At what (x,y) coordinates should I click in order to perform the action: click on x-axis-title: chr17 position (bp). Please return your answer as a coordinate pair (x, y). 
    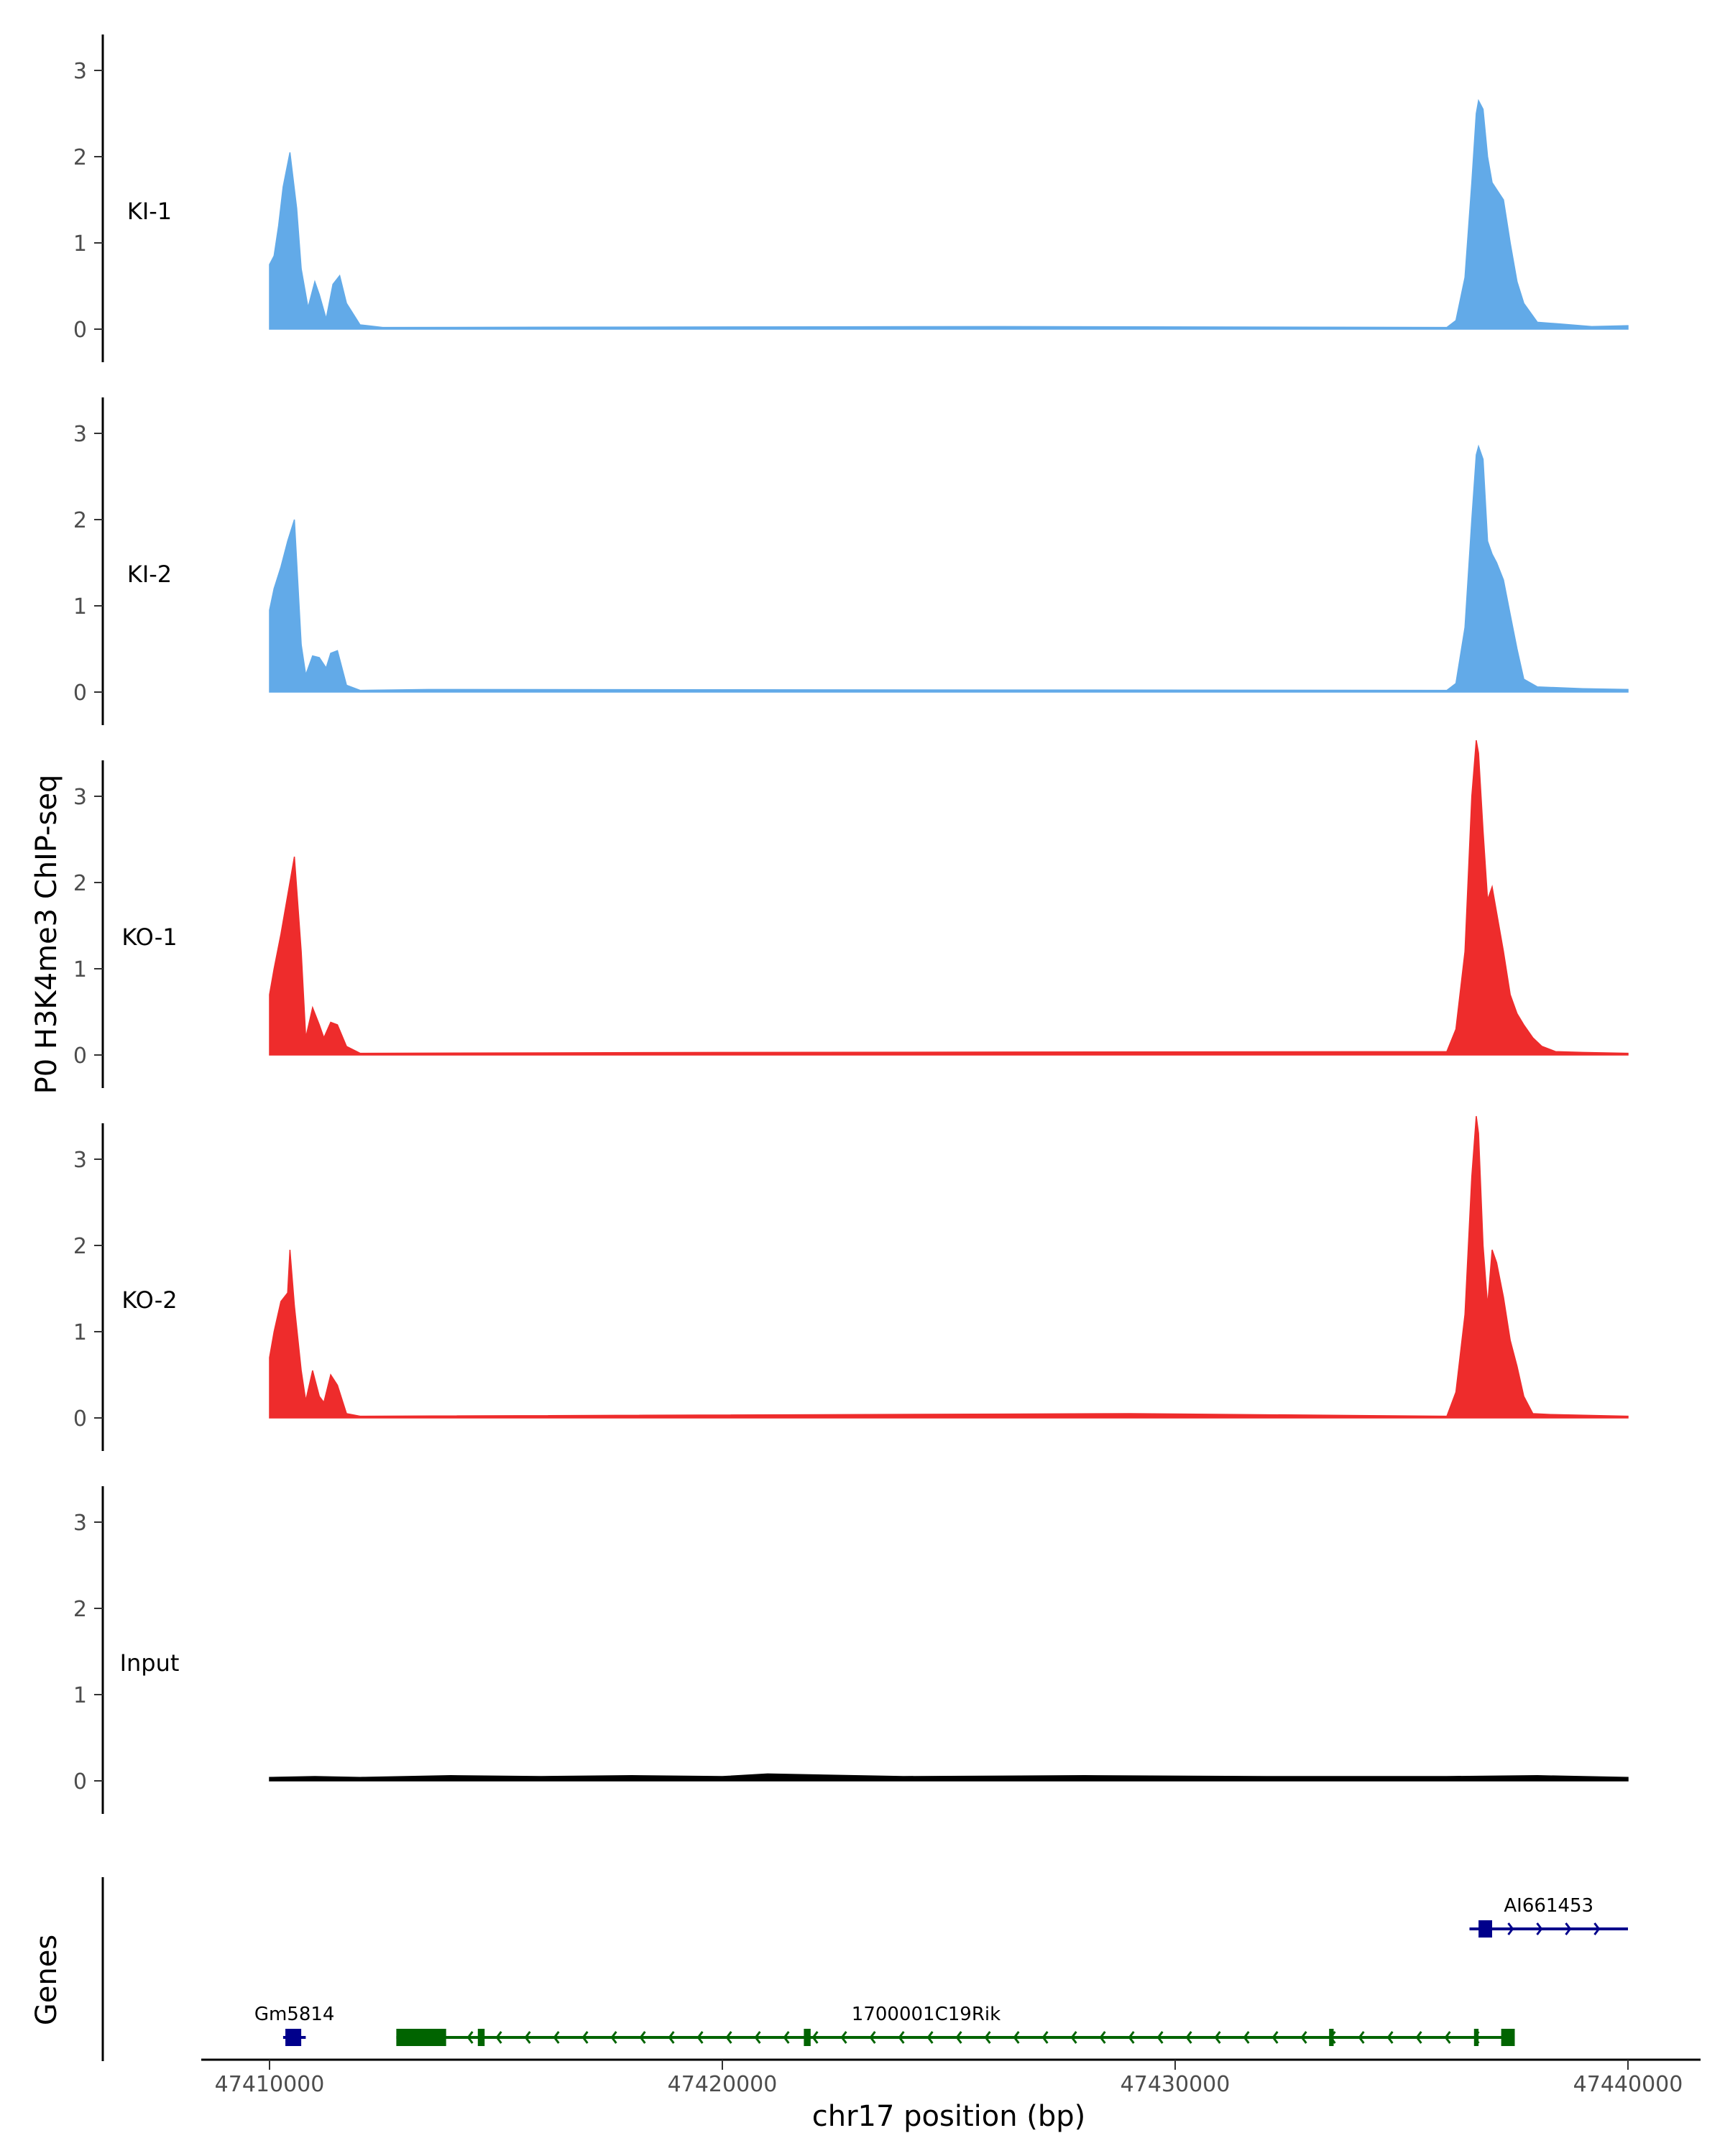
    Looking at the image, I should click on (949, 2116).